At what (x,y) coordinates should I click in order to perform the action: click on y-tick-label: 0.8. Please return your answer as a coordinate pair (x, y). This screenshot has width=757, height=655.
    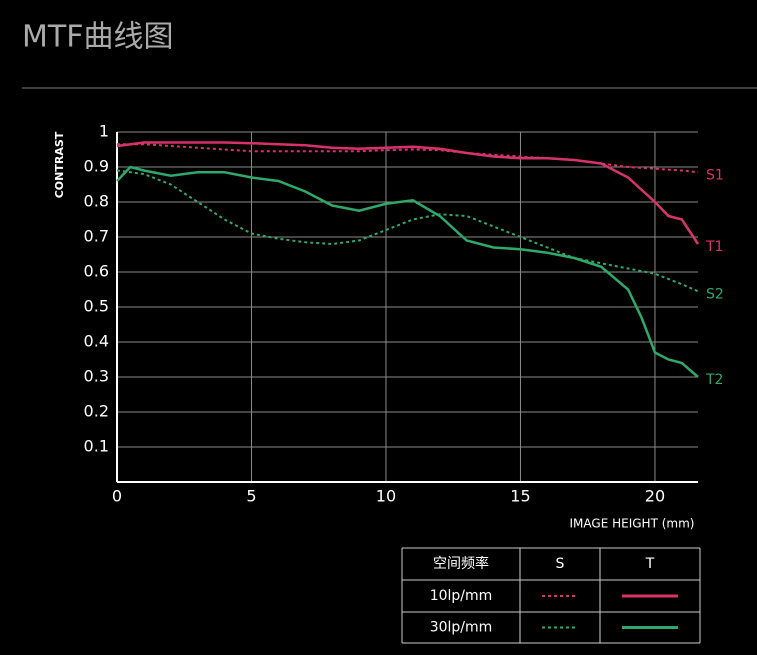
    Looking at the image, I should click on (96, 201).